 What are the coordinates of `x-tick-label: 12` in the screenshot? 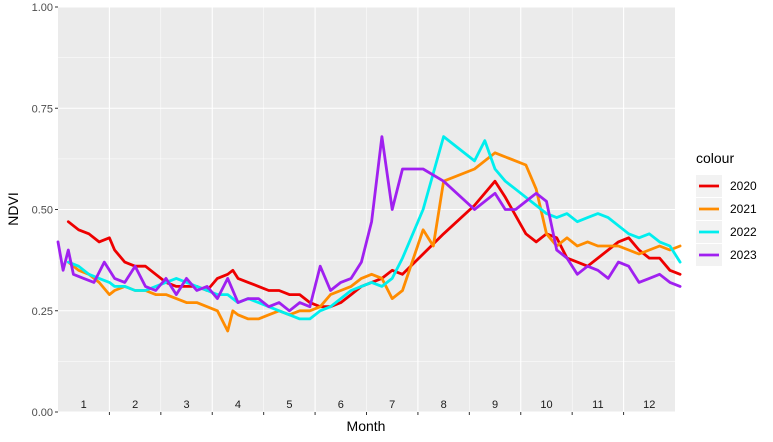 It's located at (649, 405).